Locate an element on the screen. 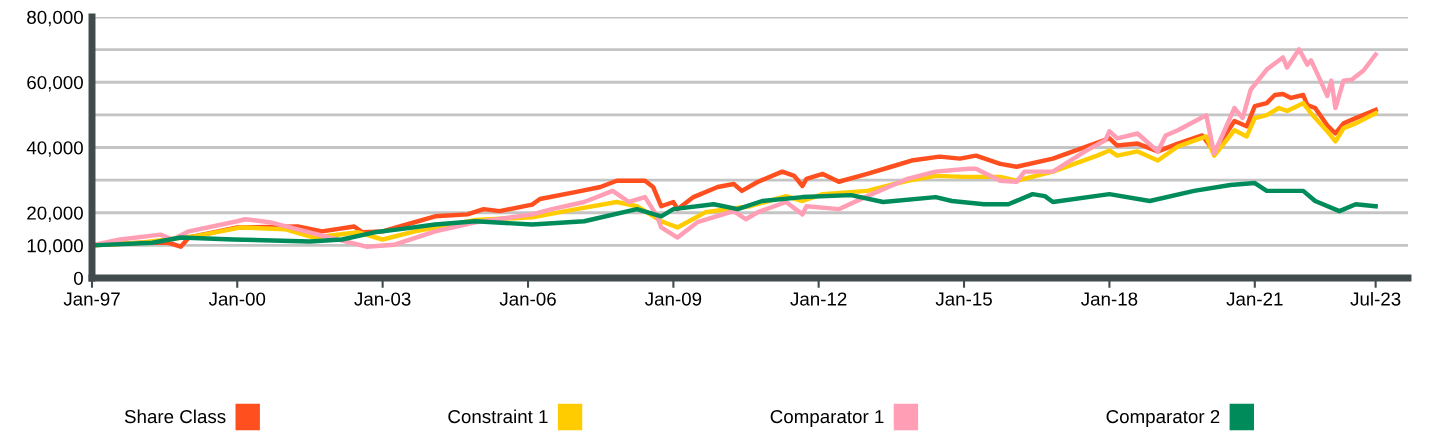 The width and height of the screenshot is (1429, 434). line-series is located at coordinates (735, 214).